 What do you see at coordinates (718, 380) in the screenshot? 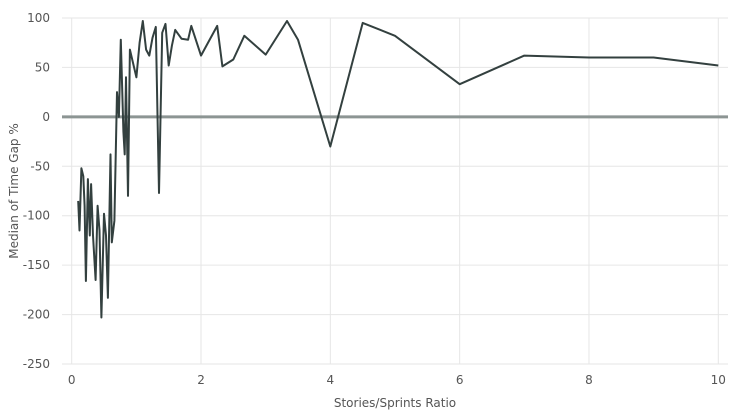
I see `x-tick-label: 10` at bounding box center [718, 380].